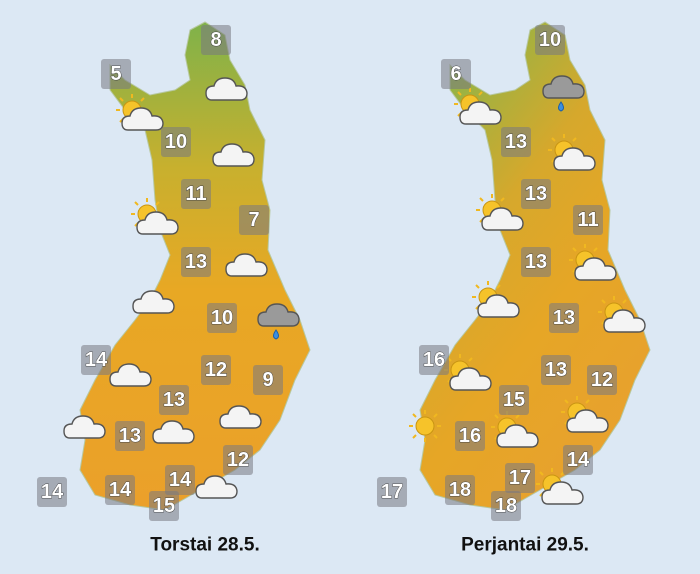  I want to click on date-label: Perjantai 29.5., so click(525, 545).